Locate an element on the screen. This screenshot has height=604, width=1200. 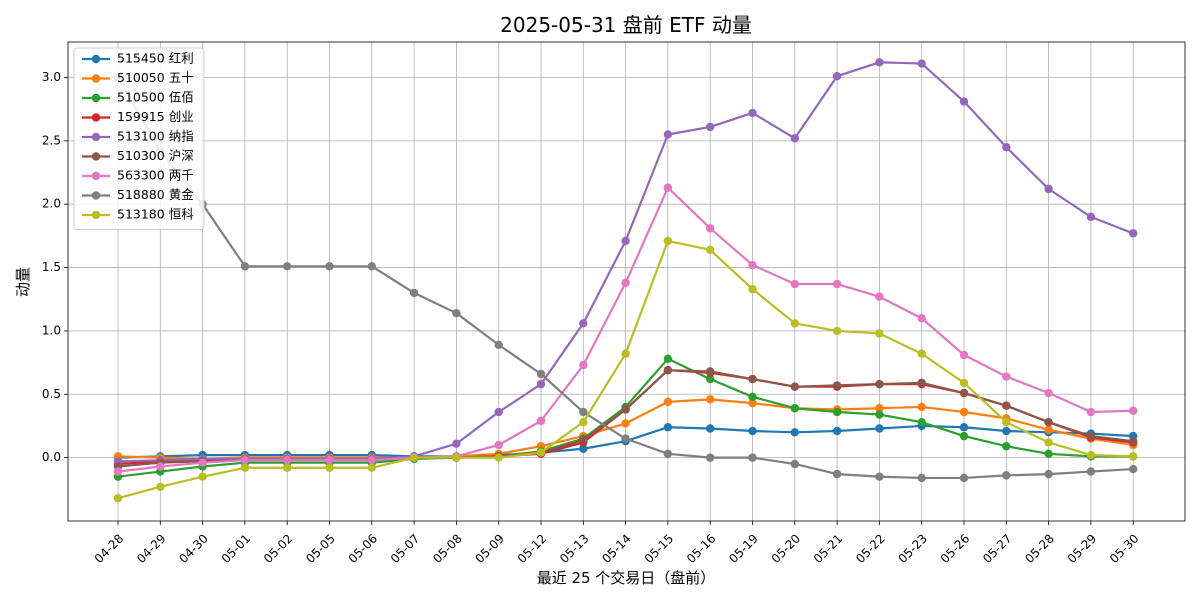
y-tick-label: 2.5 is located at coordinates (51, 140).